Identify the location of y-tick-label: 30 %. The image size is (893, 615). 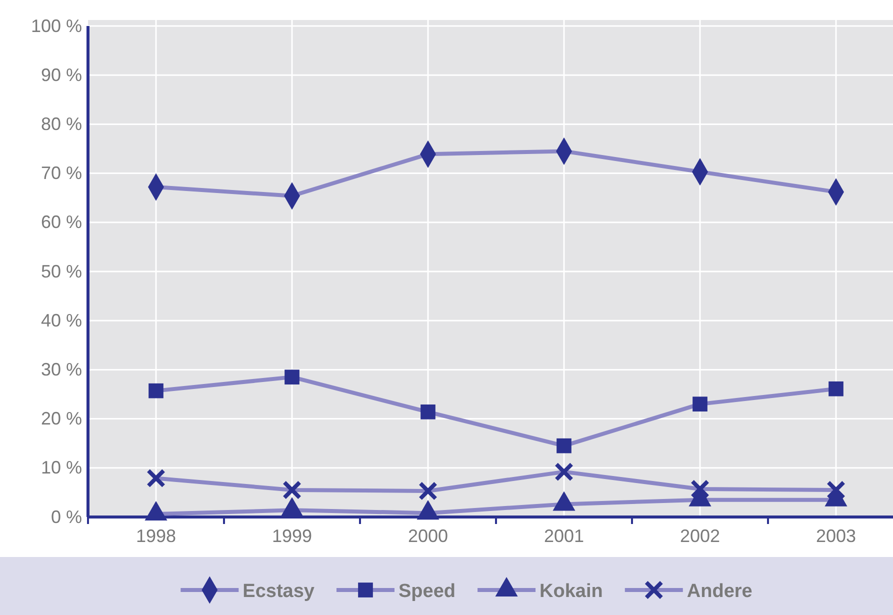
(61, 369).